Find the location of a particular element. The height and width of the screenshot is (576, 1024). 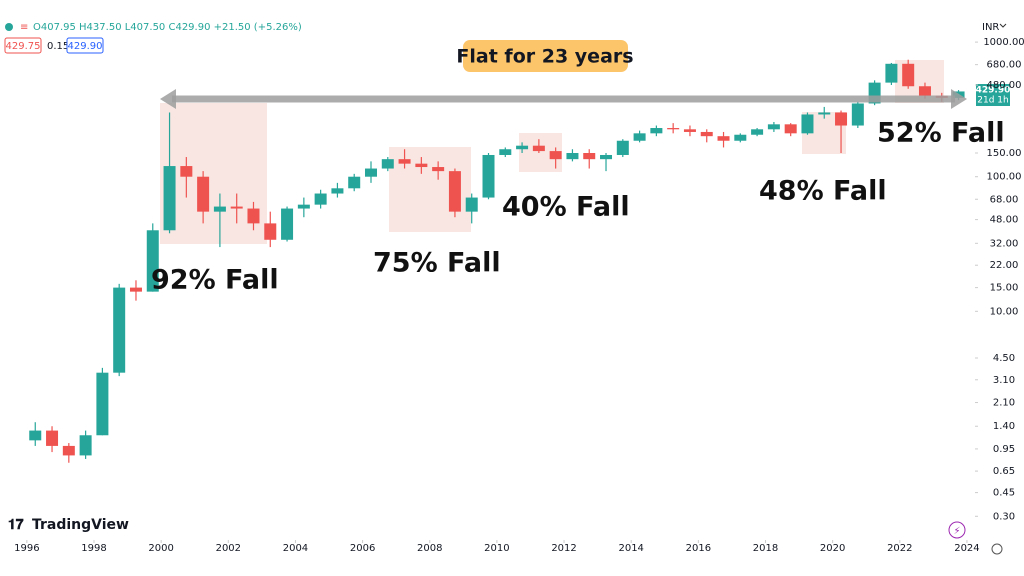

x-tick-label: 2012 is located at coordinates (563, 548).